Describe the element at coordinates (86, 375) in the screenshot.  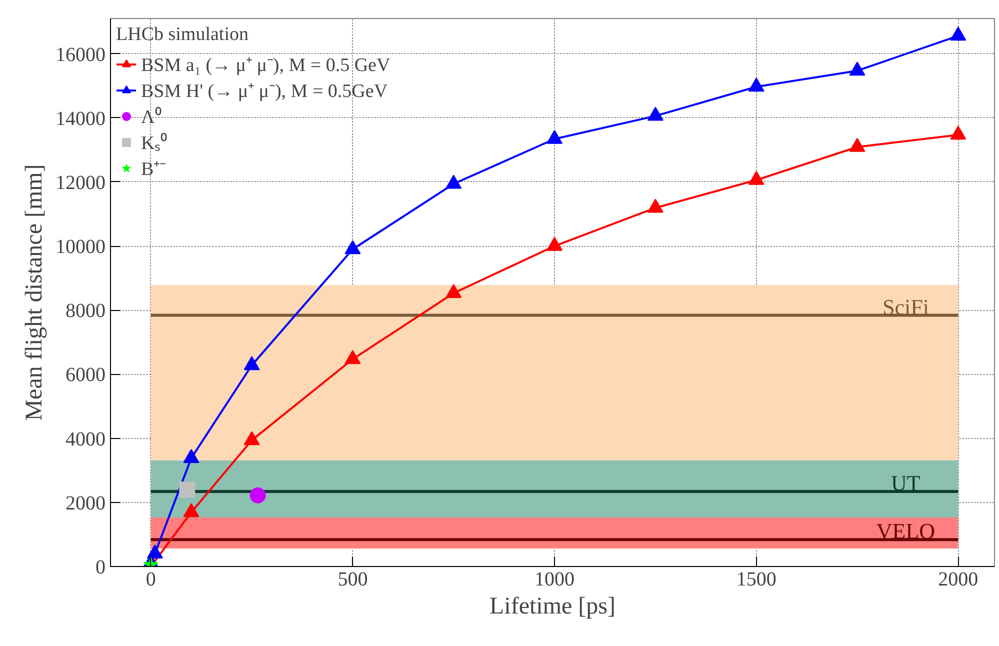
I see `y-tick-label: 6000` at that location.